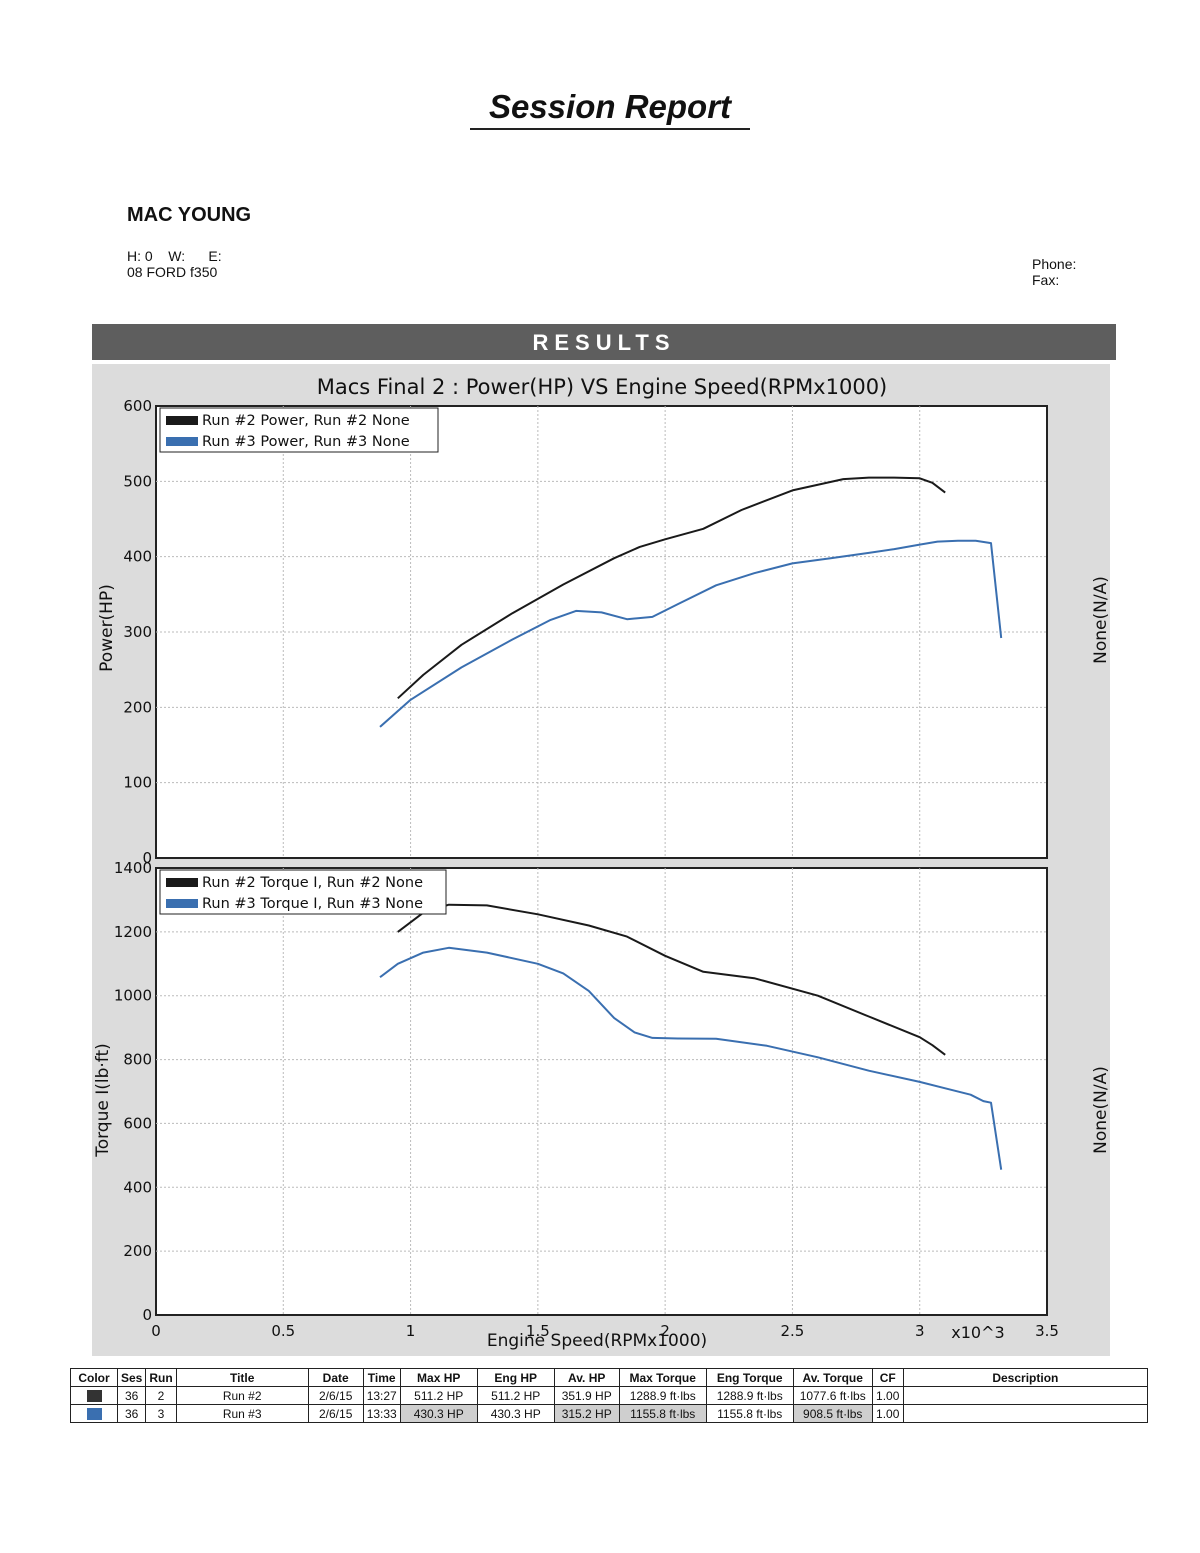 The height and width of the screenshot is (1553, 1200). I want to click on vehicle-label: 08 FORD f350, so click(172, 272).